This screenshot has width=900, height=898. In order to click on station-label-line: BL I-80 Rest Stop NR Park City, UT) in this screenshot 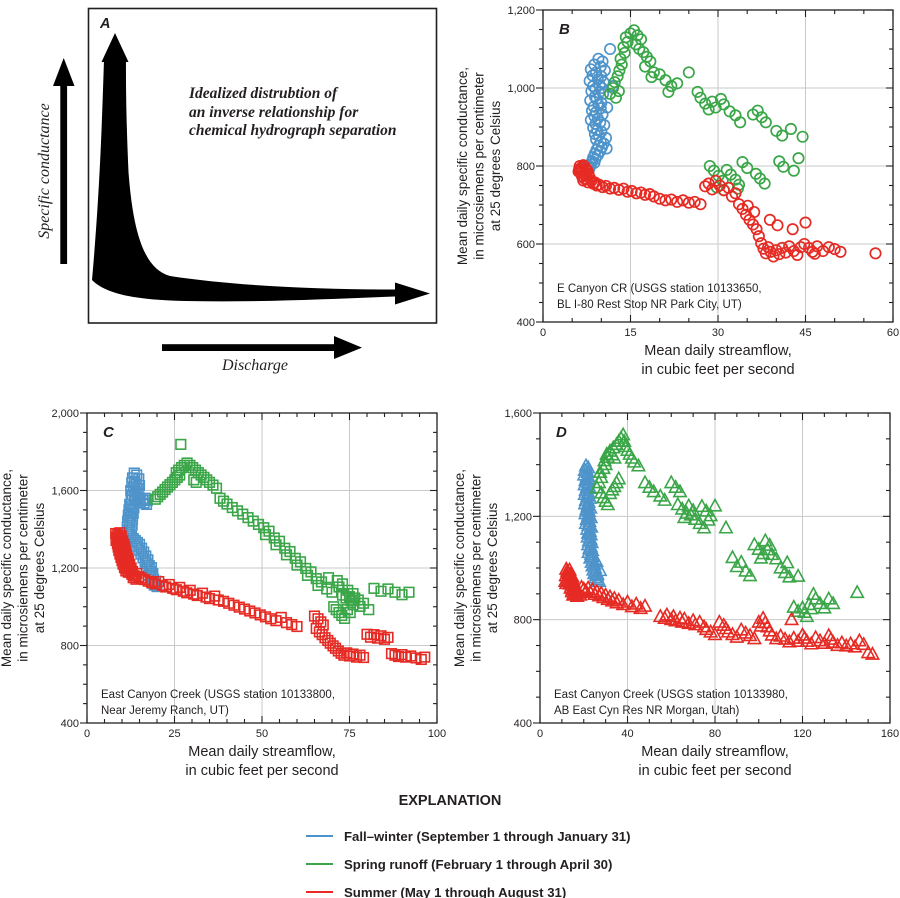, I will do `click(649, 305)`.